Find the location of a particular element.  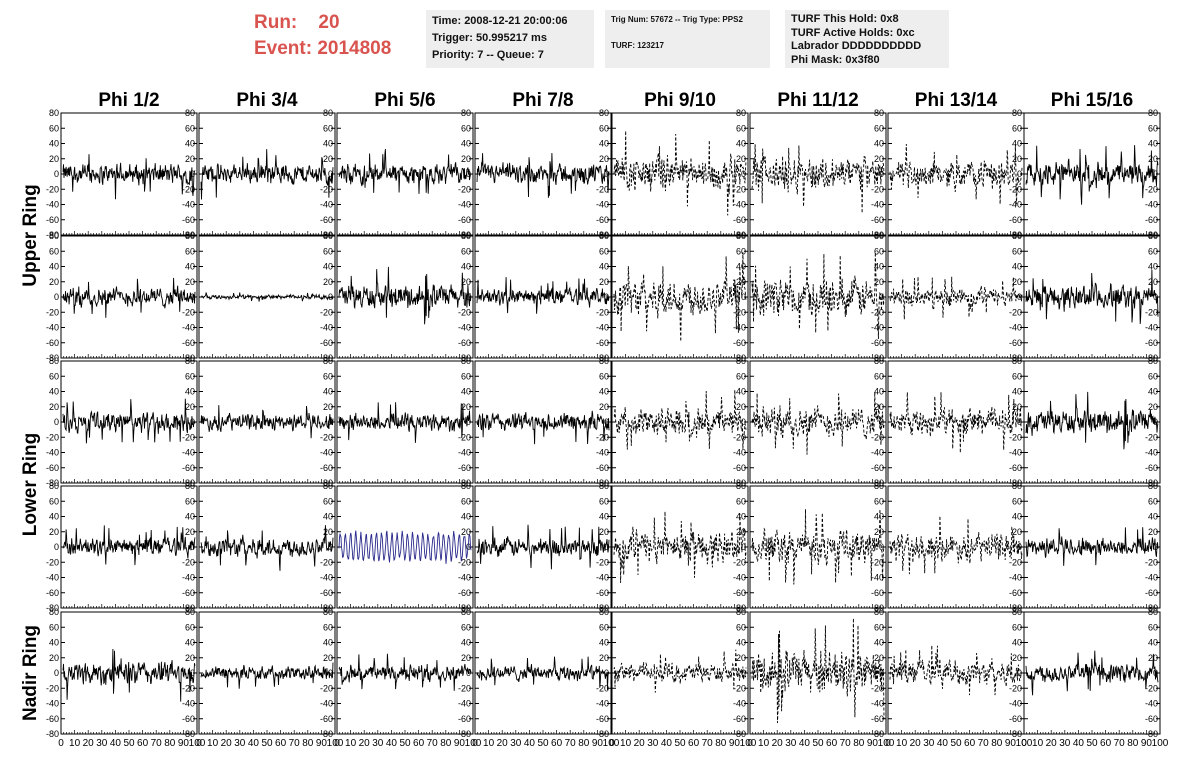

row-label: Nadir Ring is located at coordinates (30, 673).